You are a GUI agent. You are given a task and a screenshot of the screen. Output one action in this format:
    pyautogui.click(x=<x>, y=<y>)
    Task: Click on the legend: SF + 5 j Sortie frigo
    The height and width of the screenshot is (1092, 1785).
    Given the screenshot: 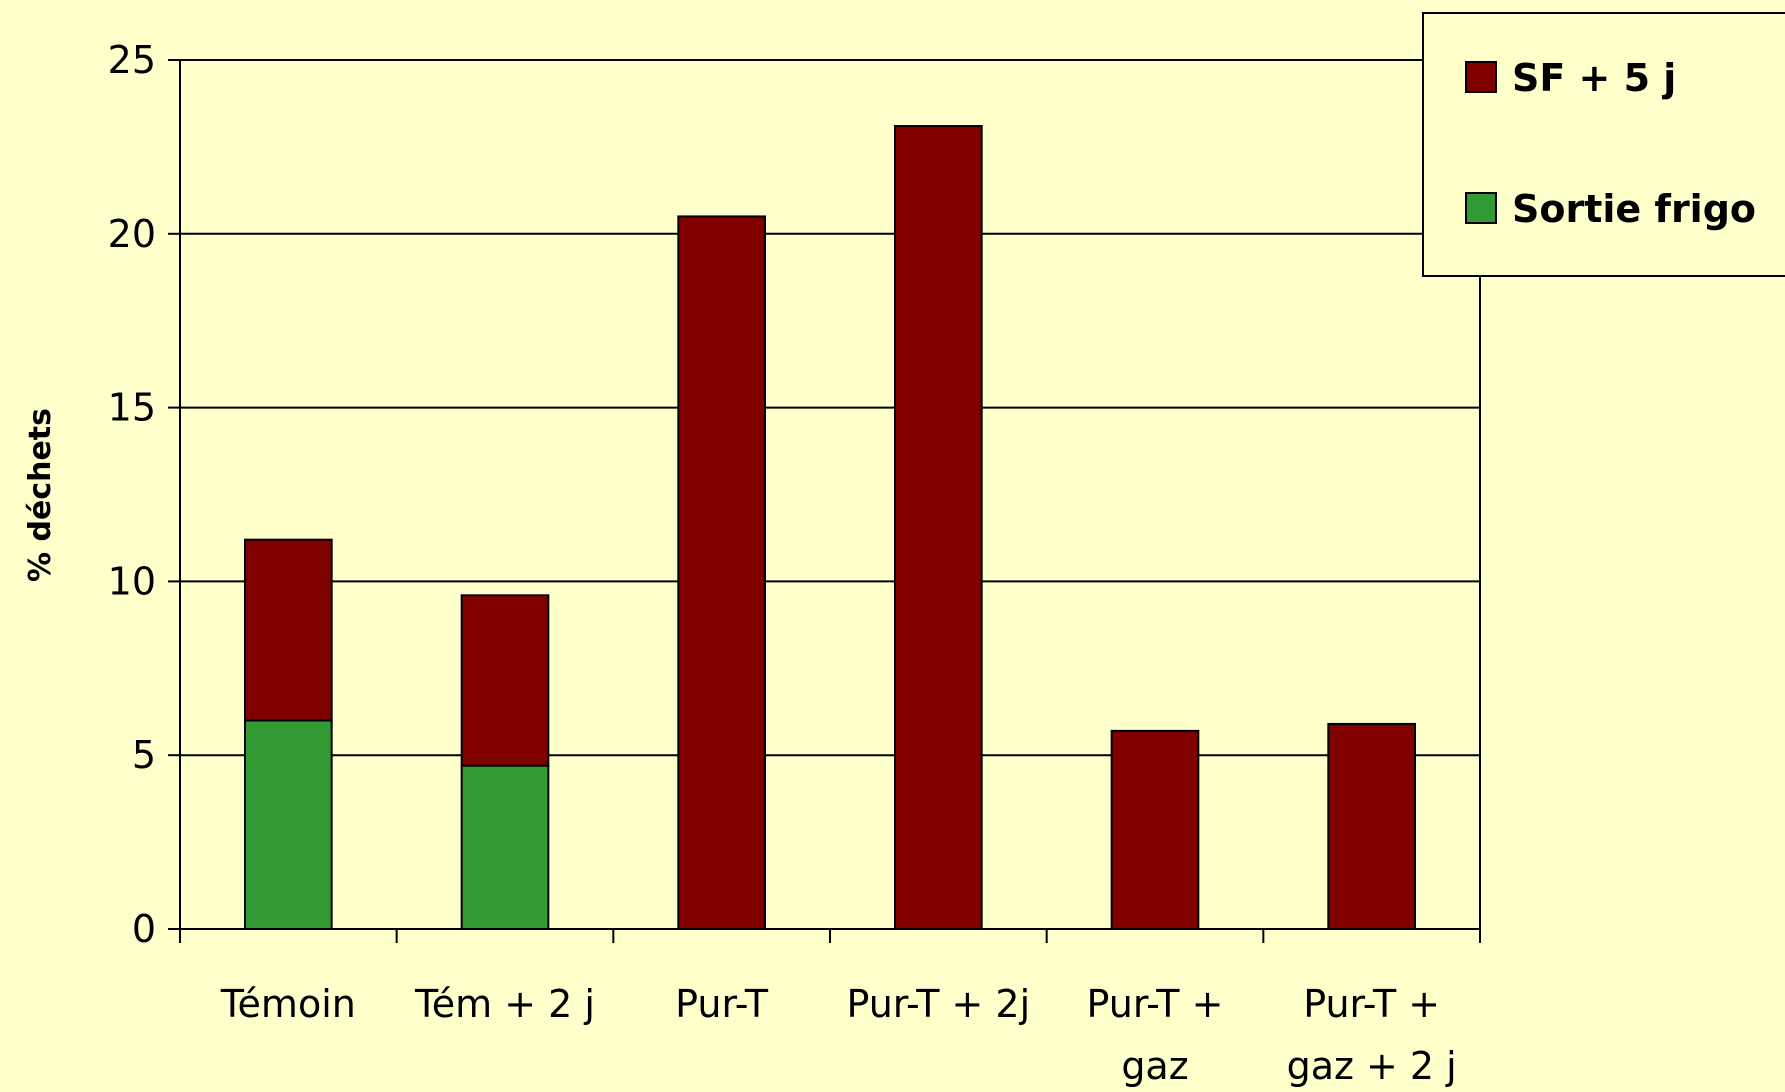 What is the action you would take?
    pyautogui.click(x=1603, y=144)
    